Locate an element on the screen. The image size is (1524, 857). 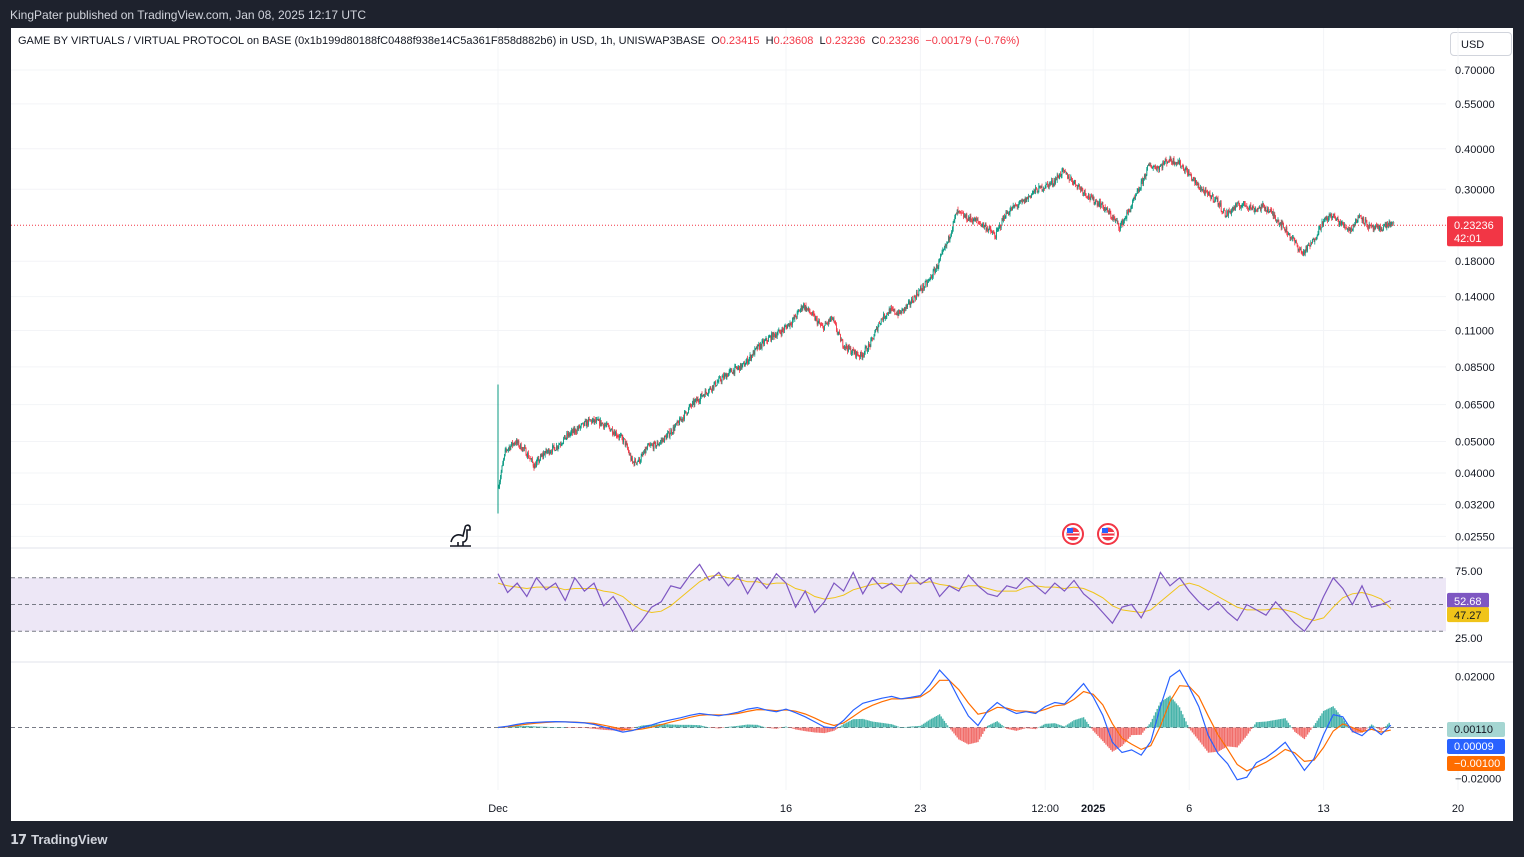
rsi-ma-line is located at coordinates (944, 598).